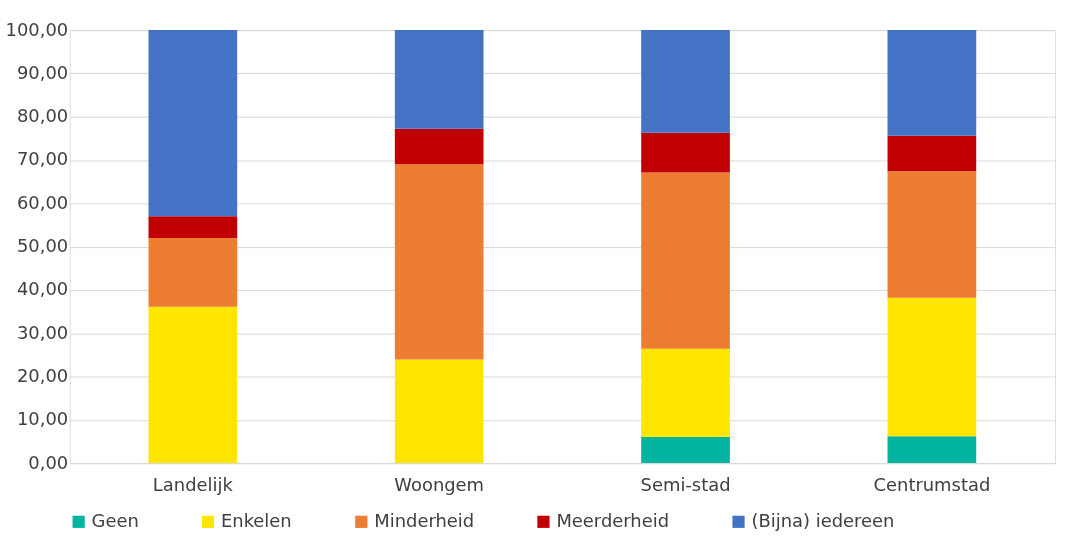  What do you see at coordinates (42, 72) in the screenshot?
I see `y-tick-label: 90,00` at bounding box center [42, 72].